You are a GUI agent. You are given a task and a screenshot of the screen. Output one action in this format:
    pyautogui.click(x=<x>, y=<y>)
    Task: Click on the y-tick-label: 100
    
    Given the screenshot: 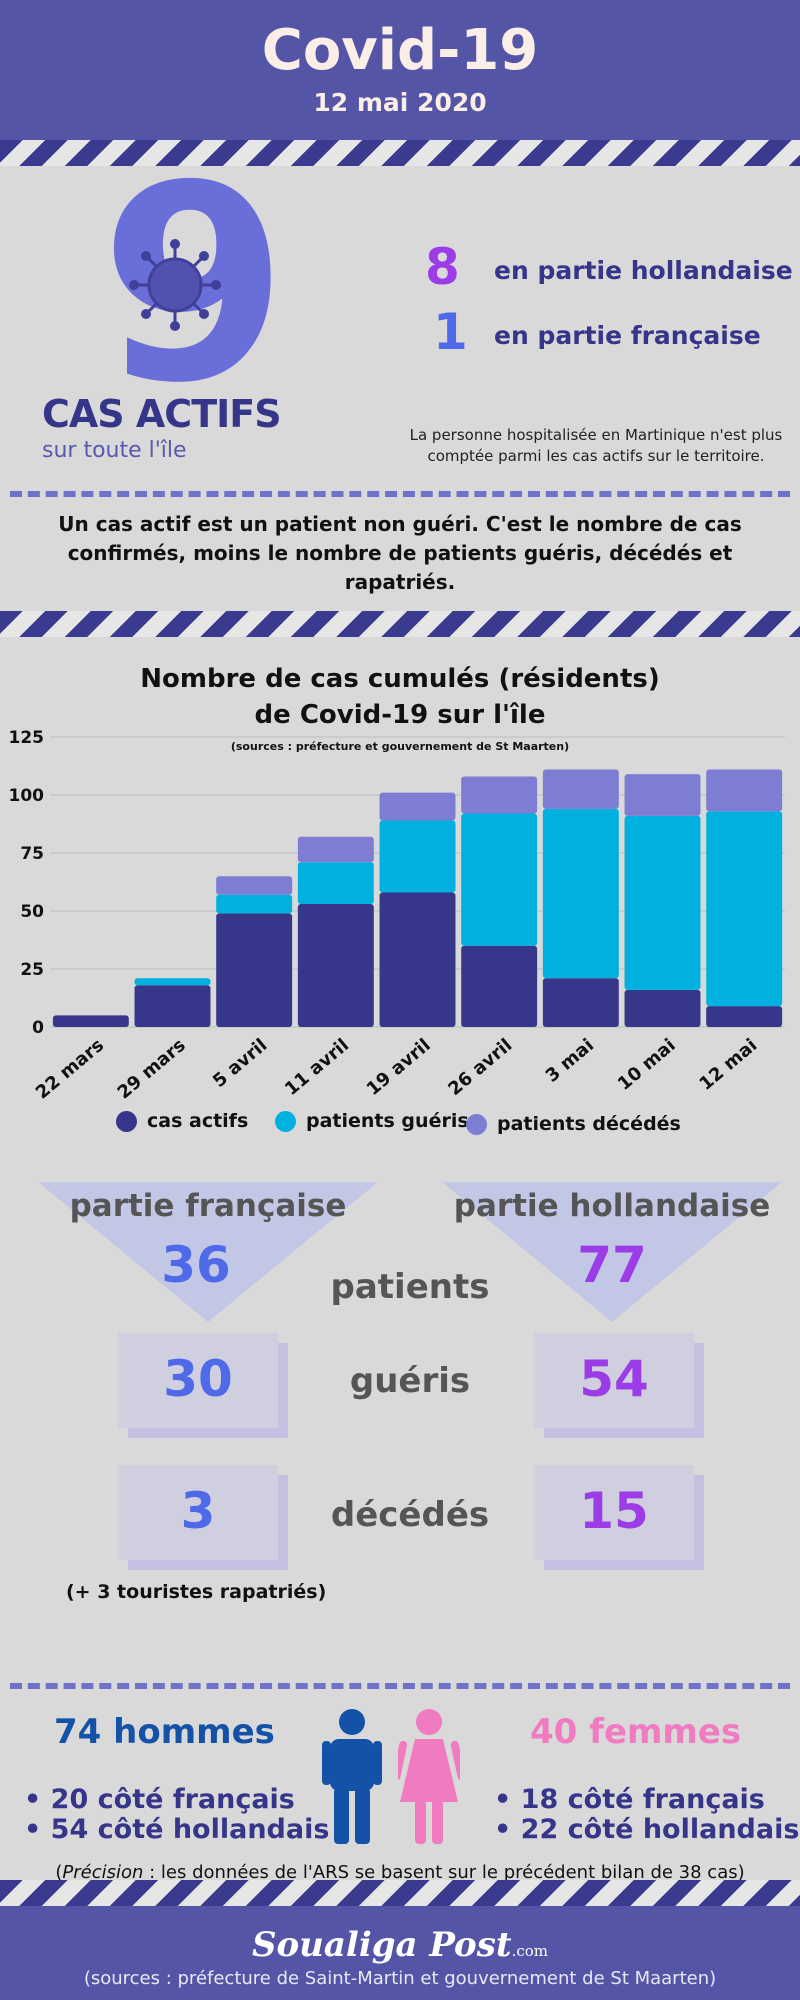 What is the action you would take?
    pyautogui.click(x=27, y=796)
    